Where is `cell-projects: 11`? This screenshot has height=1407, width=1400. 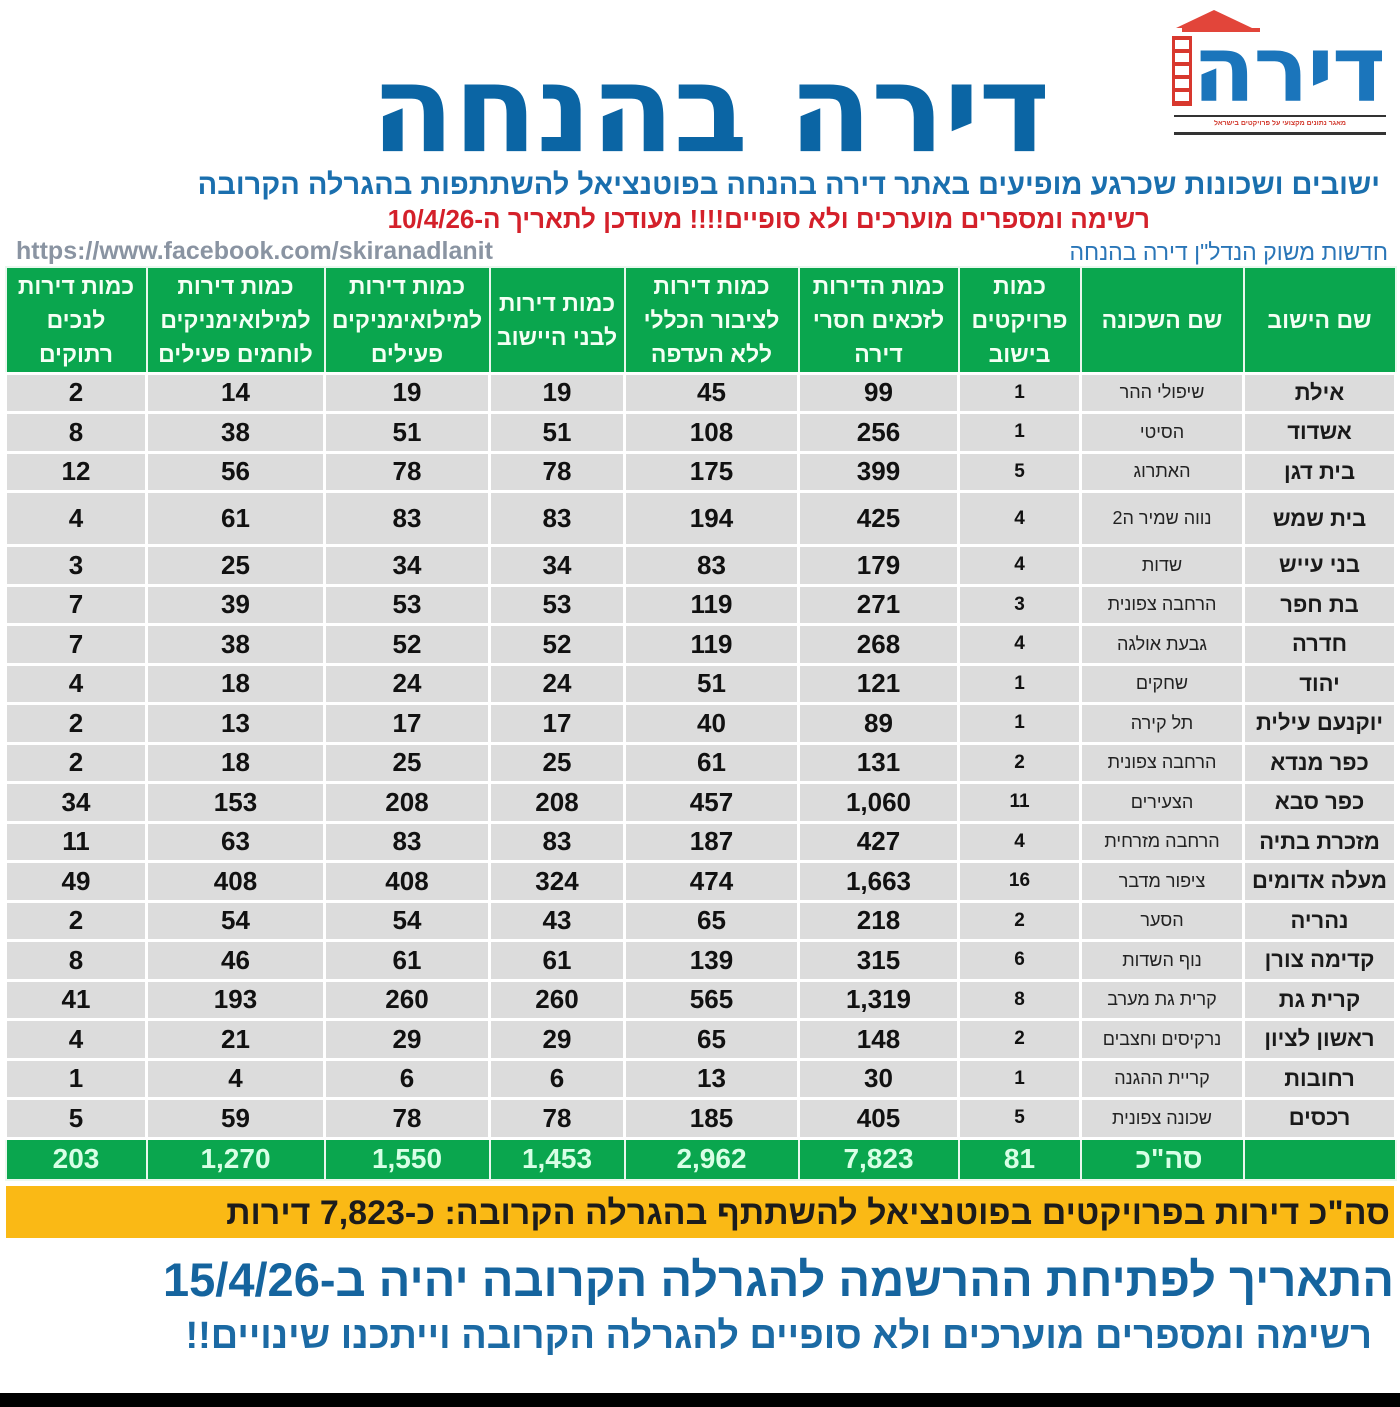 cell-projects: 11 is located at coordinates (1019, 802).